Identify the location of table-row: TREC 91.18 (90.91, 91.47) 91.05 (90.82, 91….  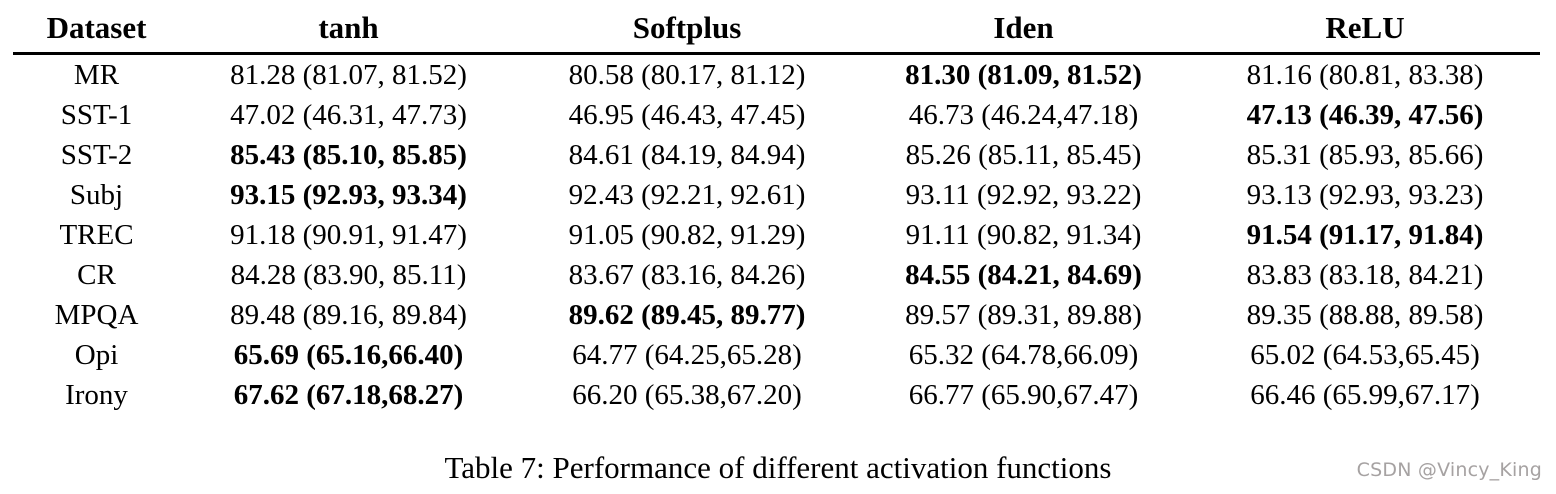
(776, 235).